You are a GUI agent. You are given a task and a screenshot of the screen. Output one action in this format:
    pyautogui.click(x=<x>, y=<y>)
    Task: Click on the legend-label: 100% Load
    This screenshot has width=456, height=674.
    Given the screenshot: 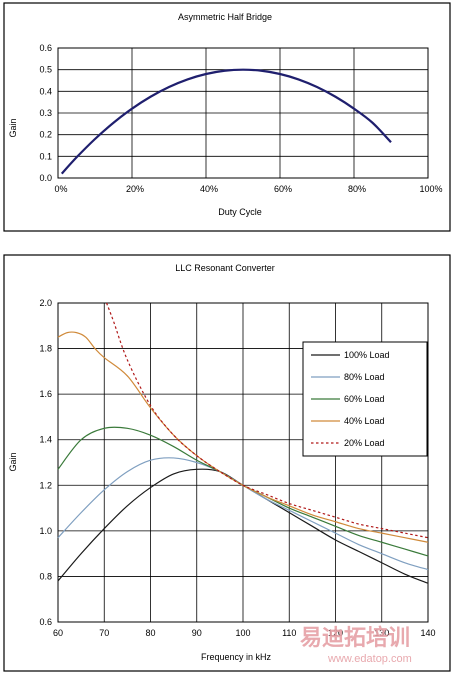 What is the action you would take?
    pyautogui.click(x=367, y=355)
    